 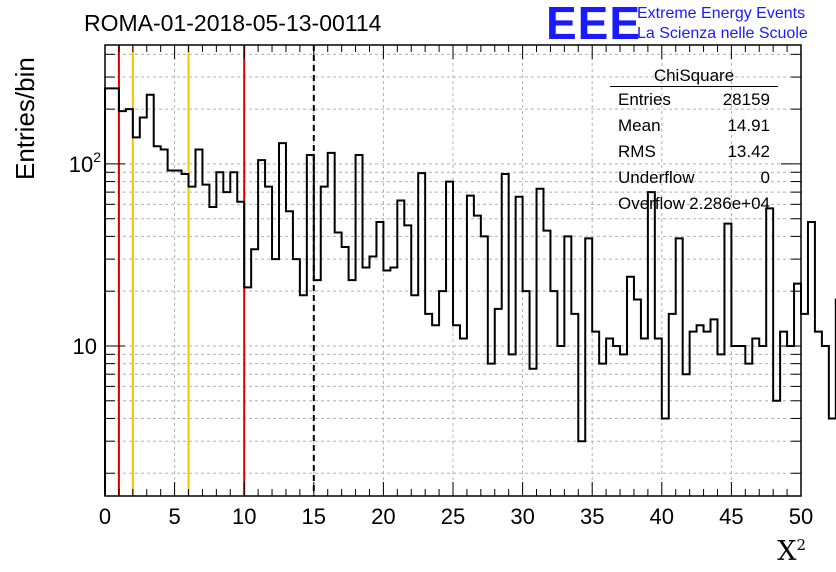 I want to click on stat-row-entries: Entries 28159, so click(x=694, y=100).